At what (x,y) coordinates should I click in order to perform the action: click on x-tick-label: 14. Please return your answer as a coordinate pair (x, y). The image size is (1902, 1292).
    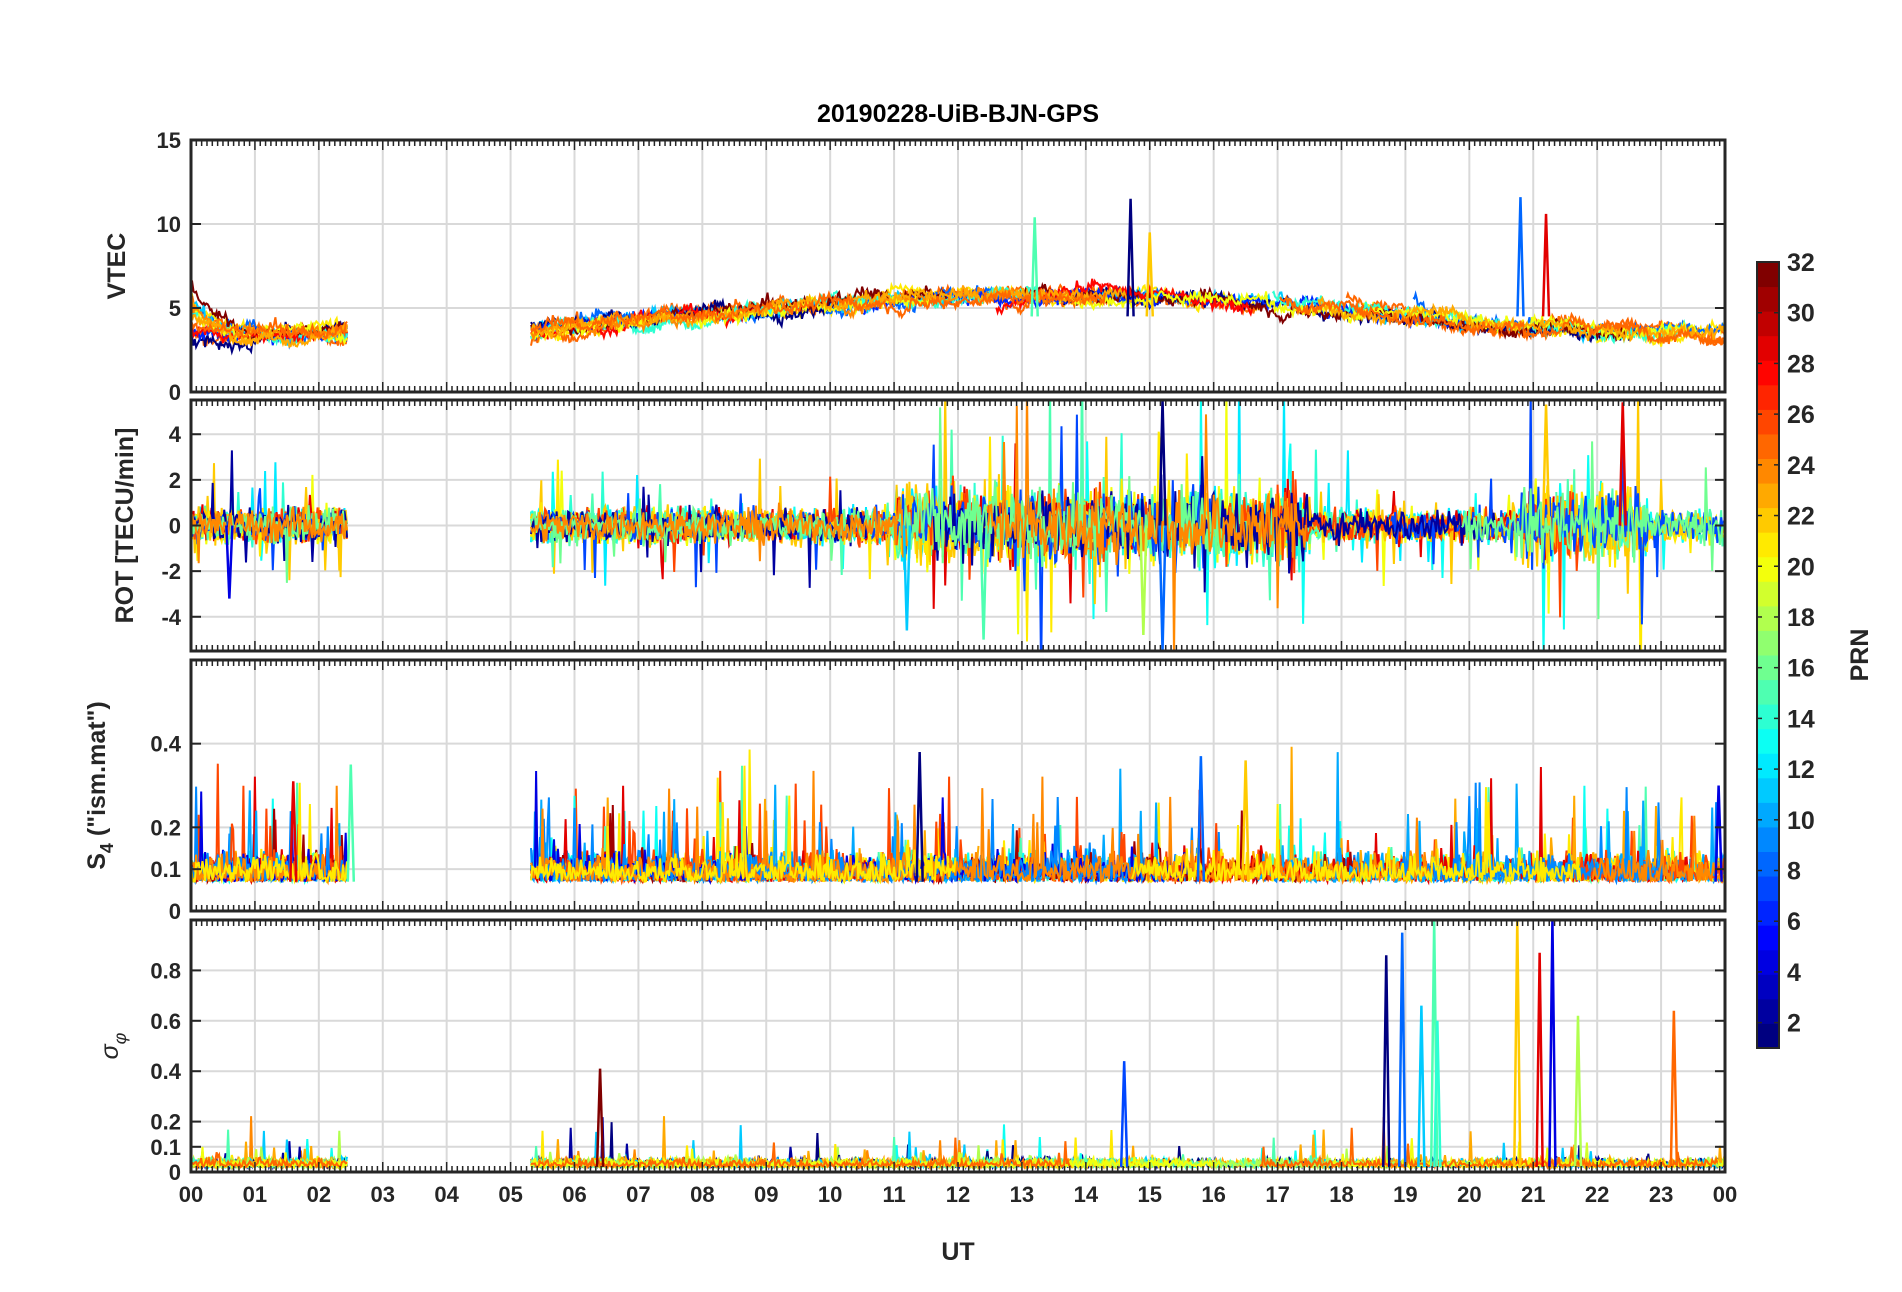
    Looking at the image, I should click on (1086, 1194).